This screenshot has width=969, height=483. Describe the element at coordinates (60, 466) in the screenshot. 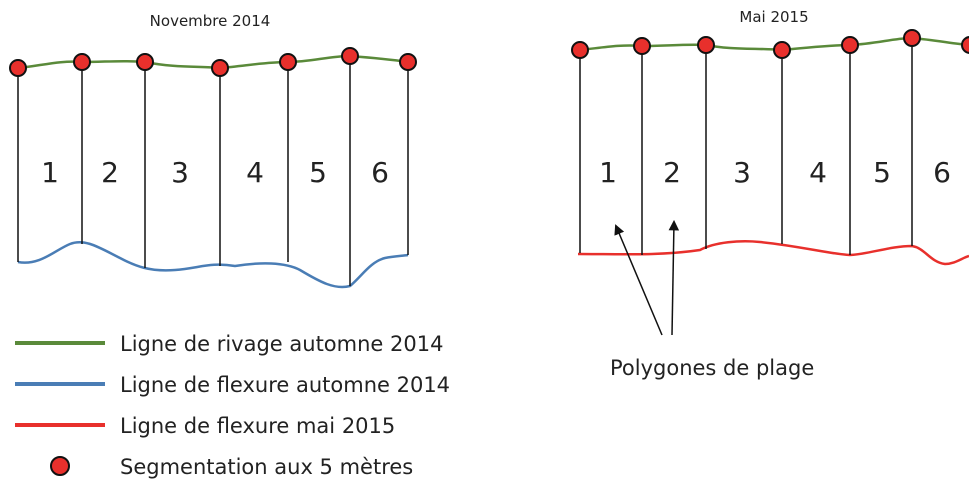

I see `legend-swatch` at that location.